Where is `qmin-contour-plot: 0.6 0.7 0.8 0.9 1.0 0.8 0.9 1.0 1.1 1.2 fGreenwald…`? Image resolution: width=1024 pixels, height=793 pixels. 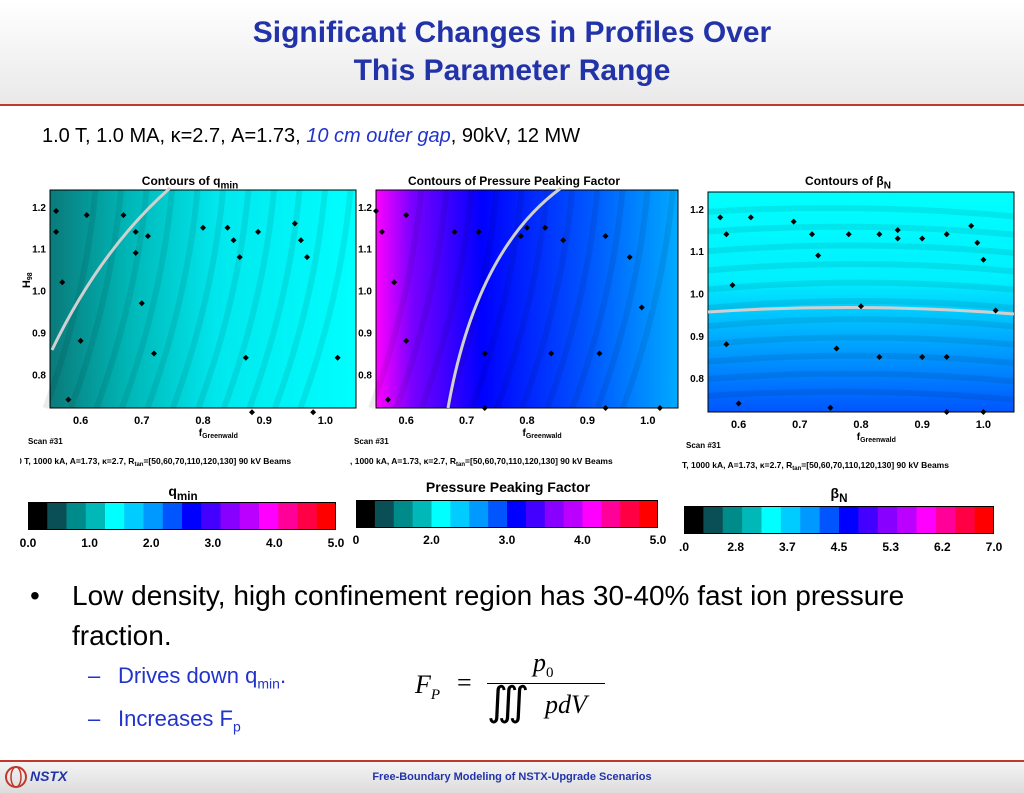
qmin-contour-plot: 0.6 0.7 0.8 0.9 1.0 0.8 0.9 1.0 1.1 1.2 fGreenwald… is located at coordinates (188, 327).